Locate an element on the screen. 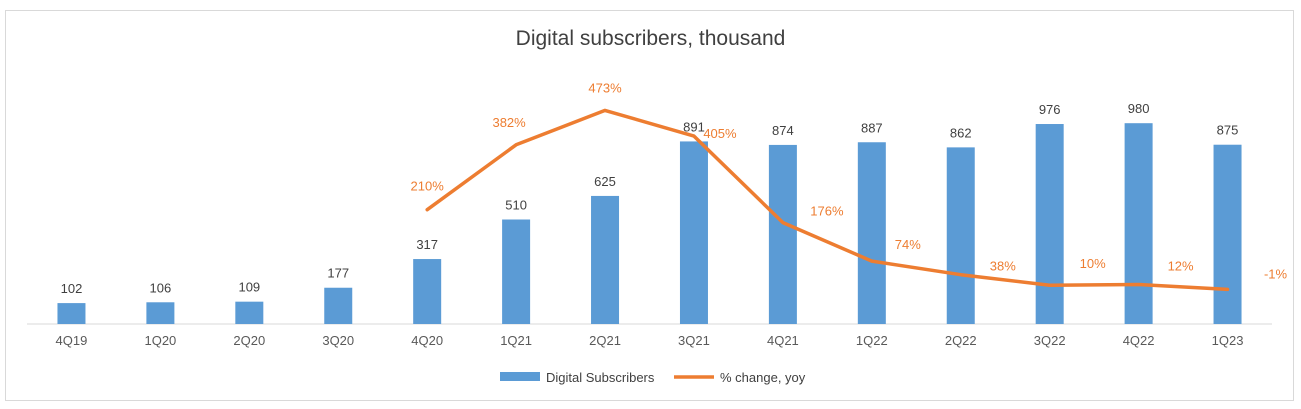 Image resolution: width=1301 pixels, height=409 pixels. line-label-3Q21: 405% is located at coordinates (720, 133).